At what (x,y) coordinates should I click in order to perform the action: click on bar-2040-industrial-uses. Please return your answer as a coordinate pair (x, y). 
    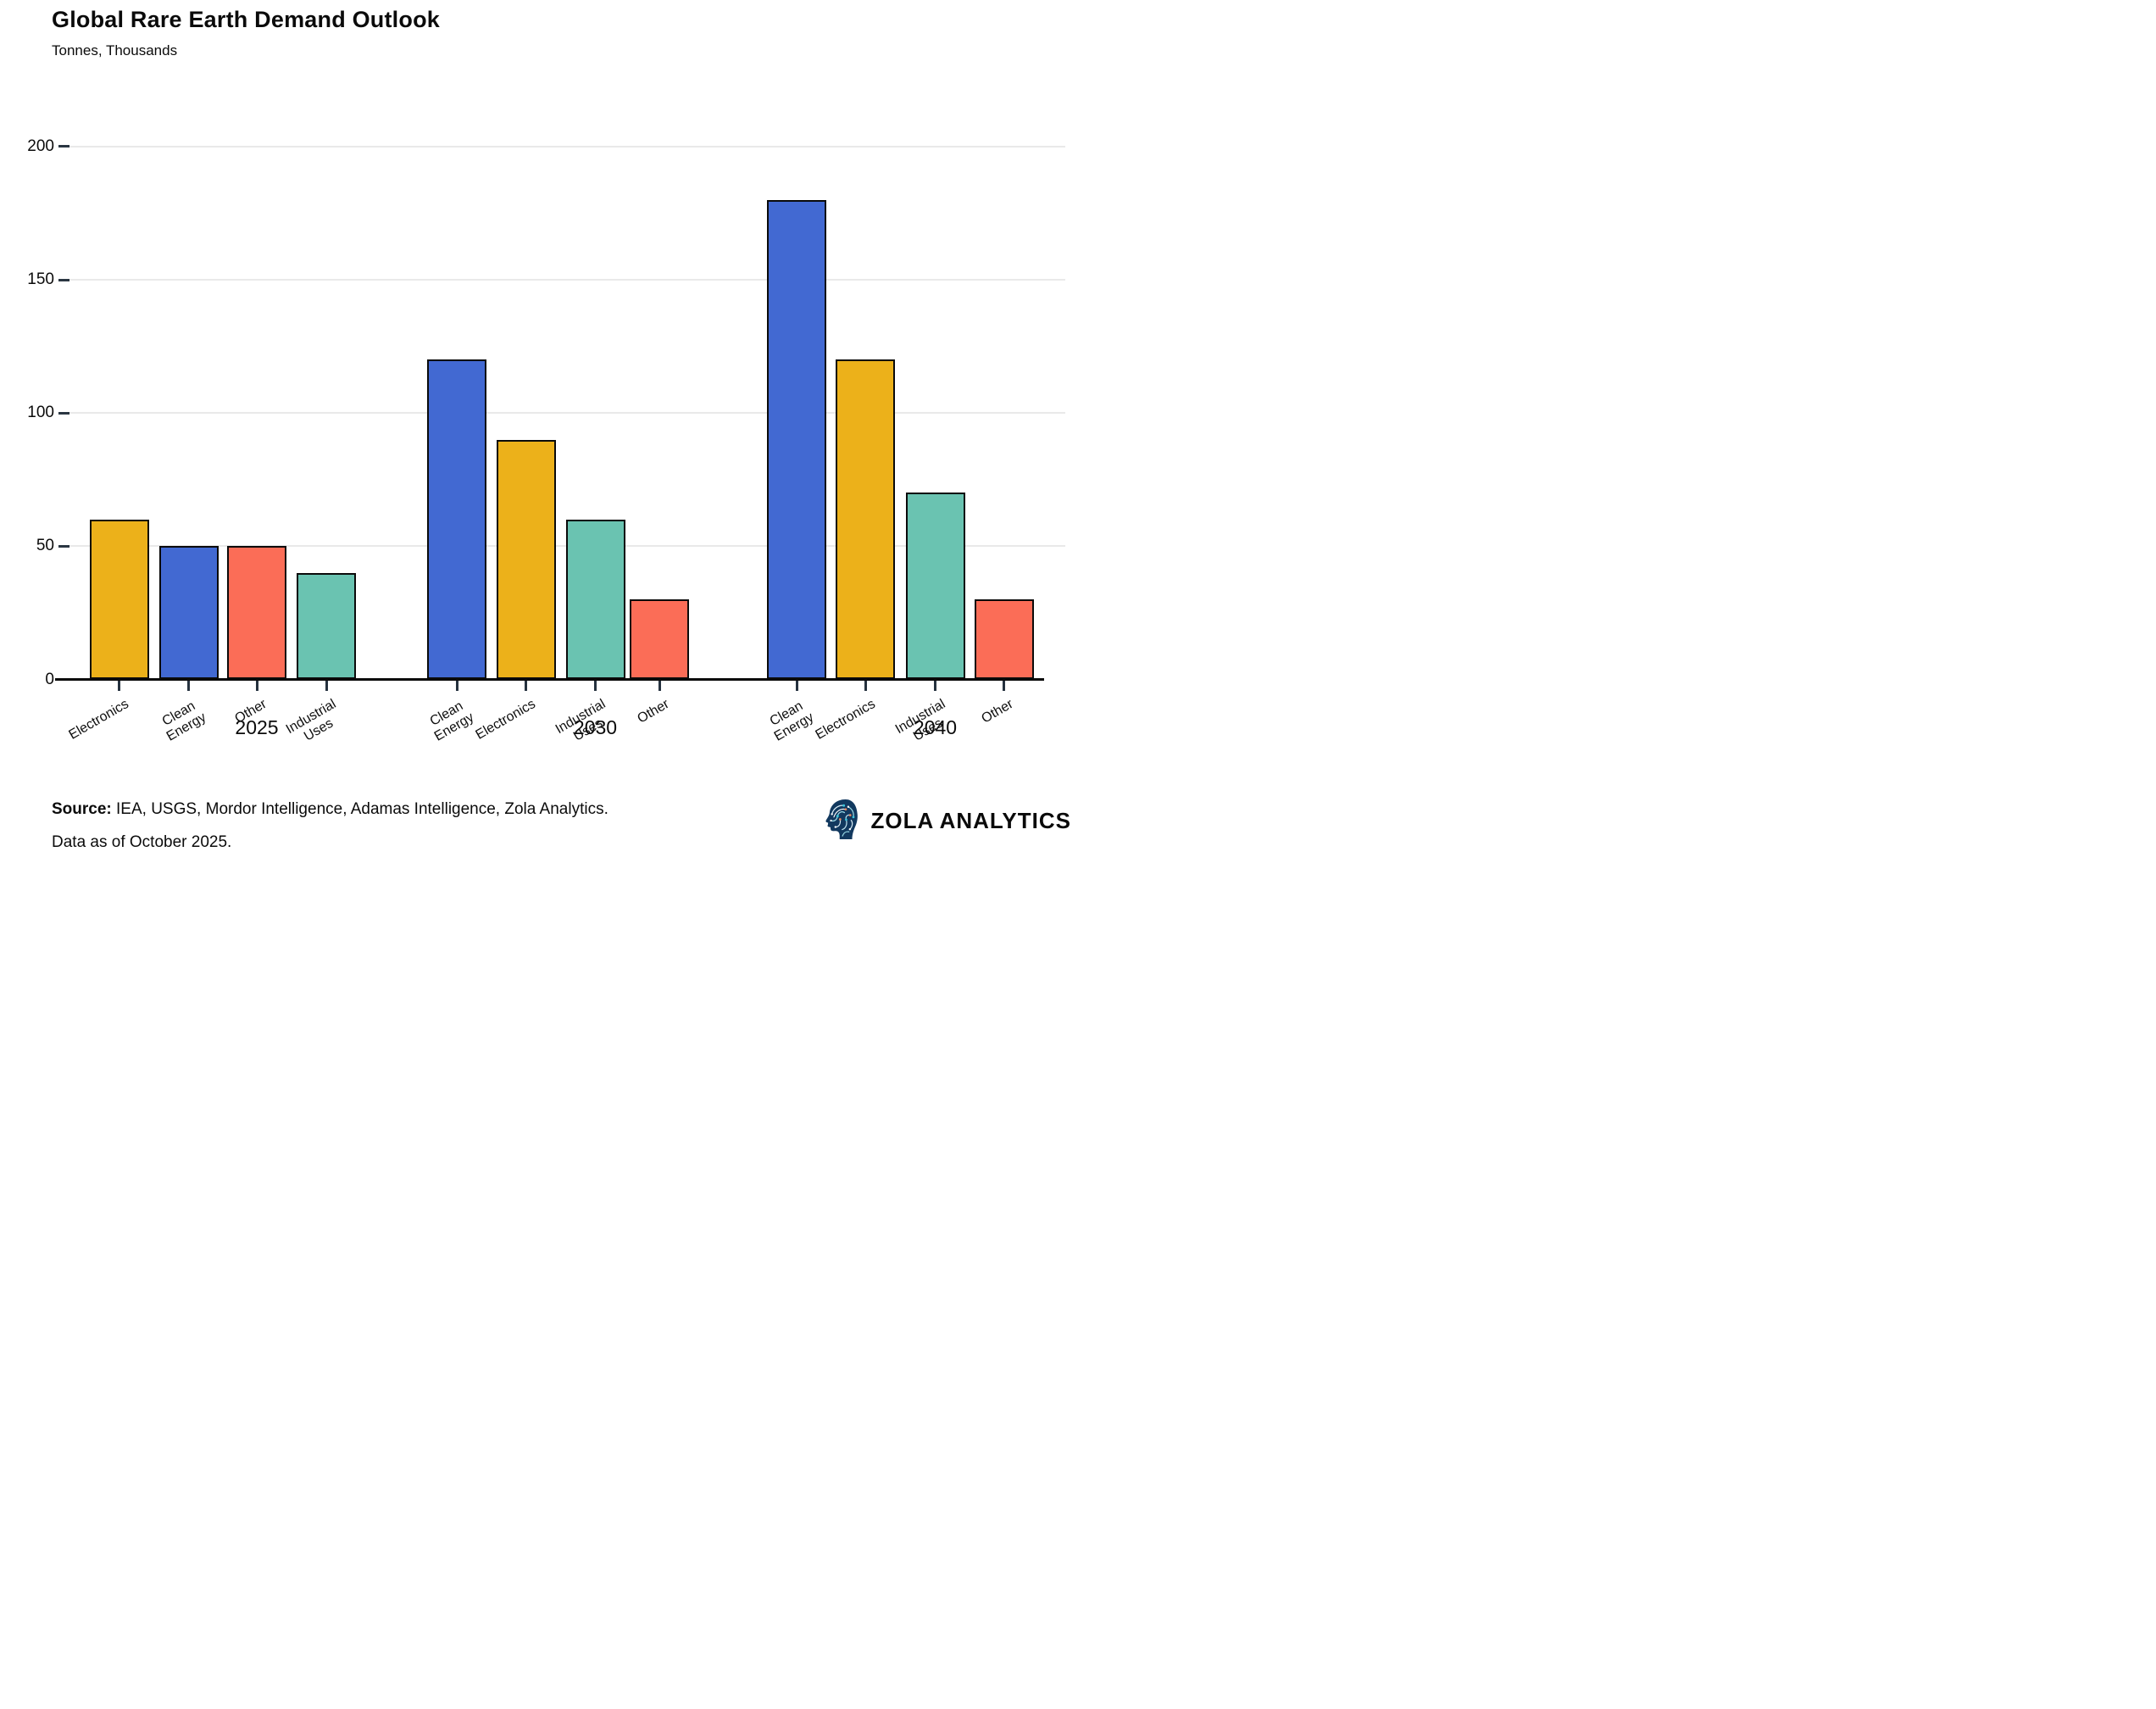
    Looking at the image, I should click on (935, 586).